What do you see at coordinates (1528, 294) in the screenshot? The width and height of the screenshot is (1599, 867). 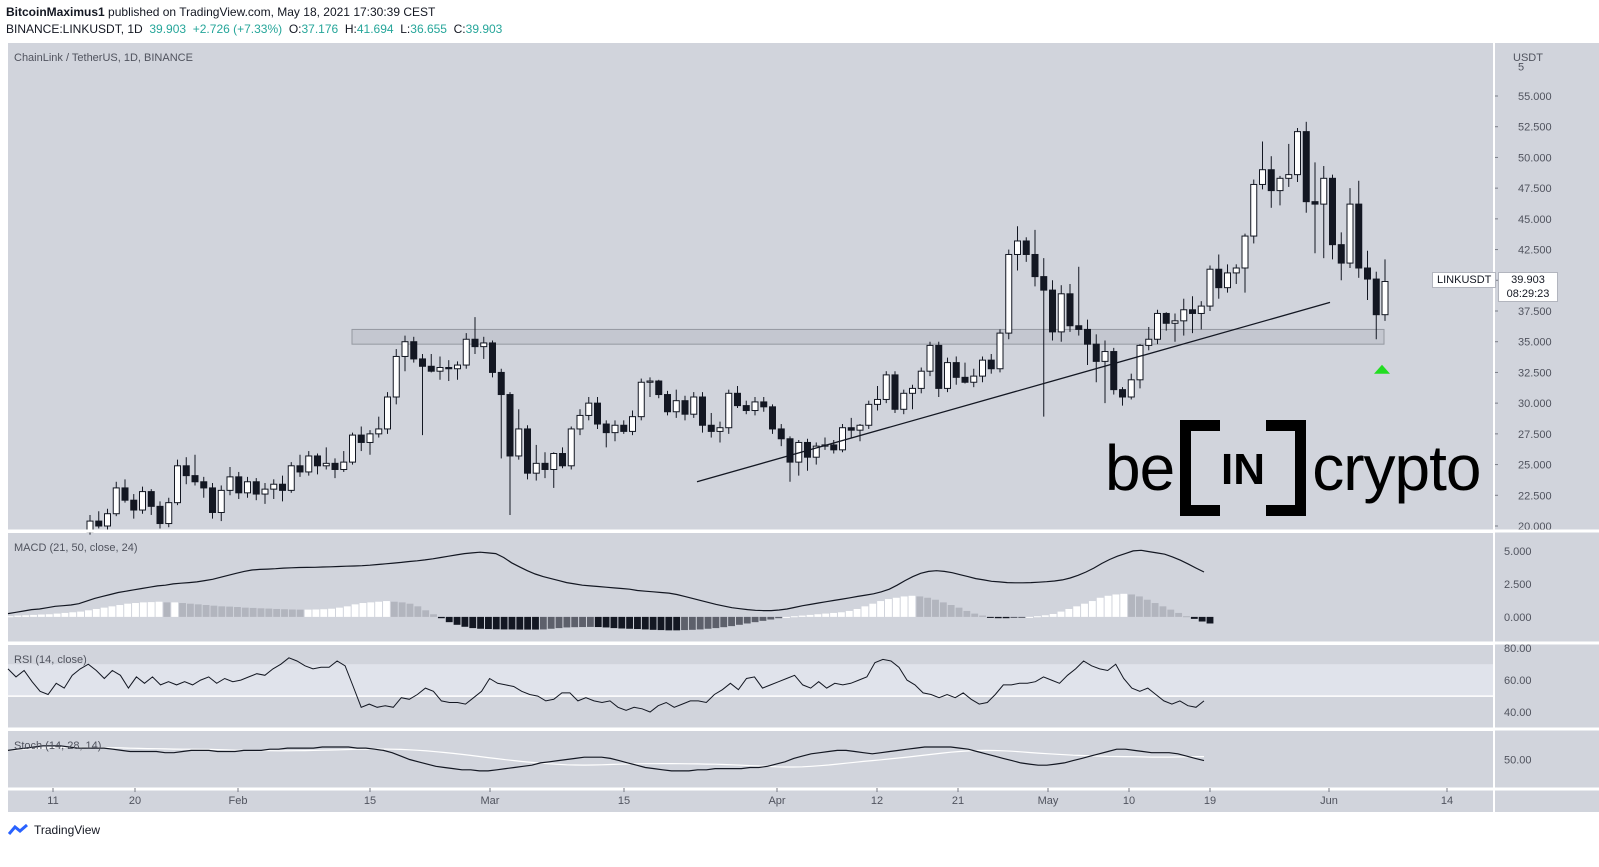 I see `candle-countdown: 08:29:23` at bounding box center [1528, 294].